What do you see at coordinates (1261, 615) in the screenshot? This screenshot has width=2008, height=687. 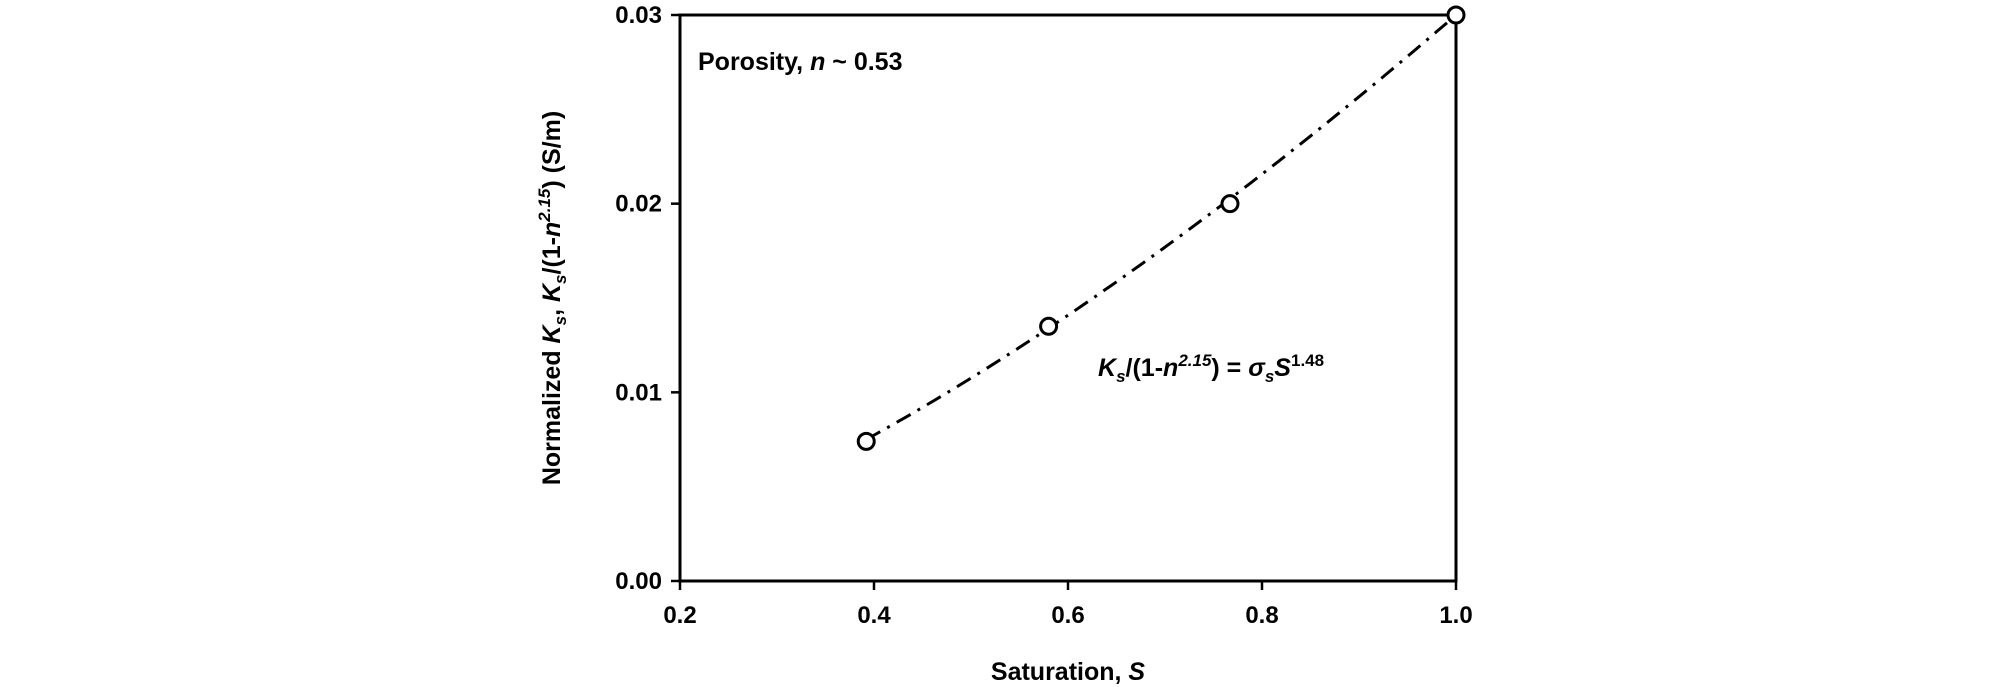 I see `x-tick-label: 0.8` at bounding box center [1261, 615].